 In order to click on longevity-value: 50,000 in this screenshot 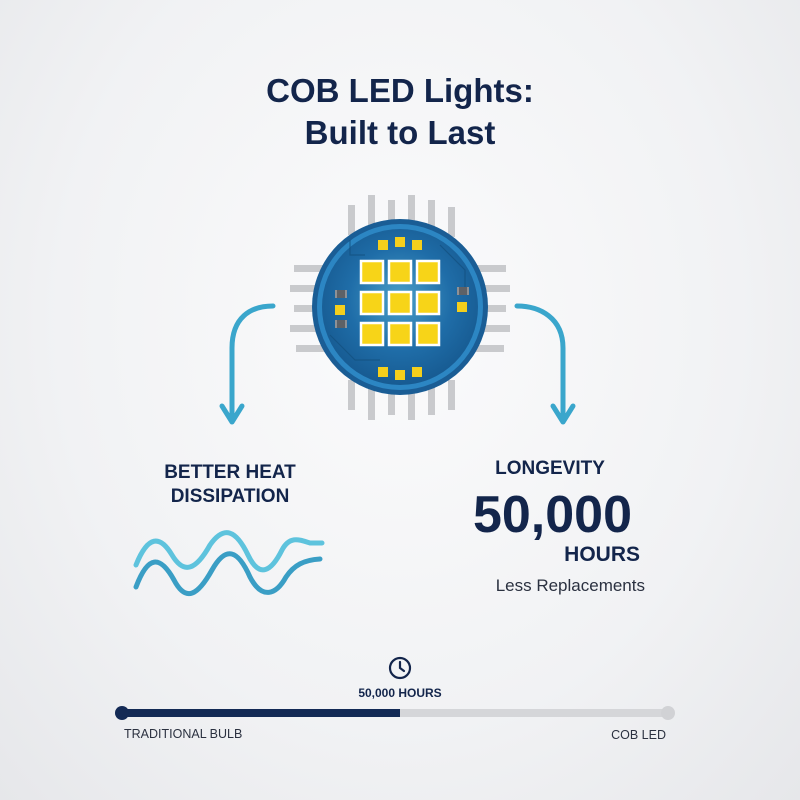, I will do `click(552, 515)`.